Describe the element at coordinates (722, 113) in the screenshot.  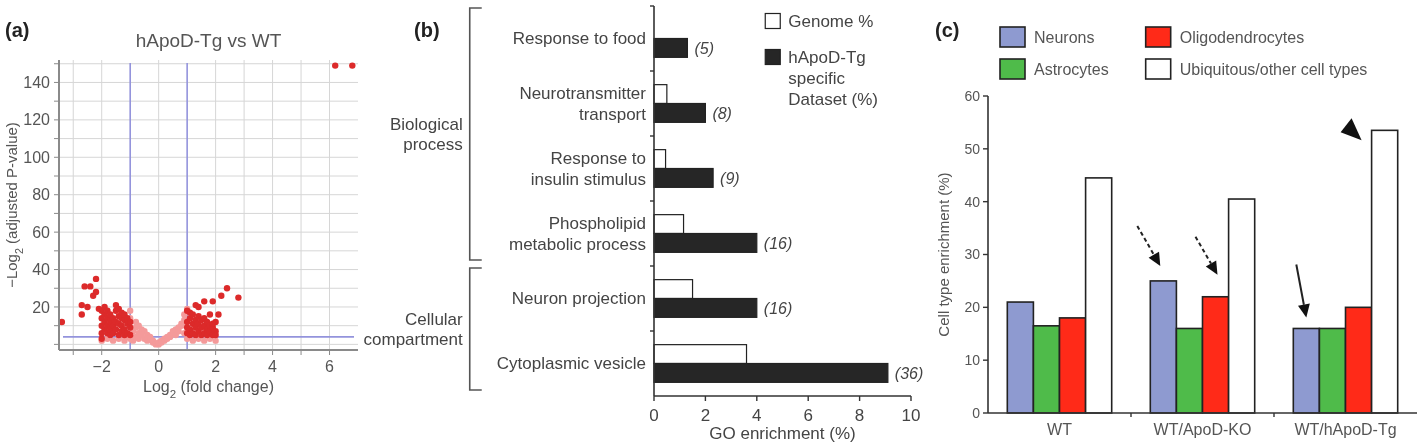
I see `annotation: (8)` at that location.